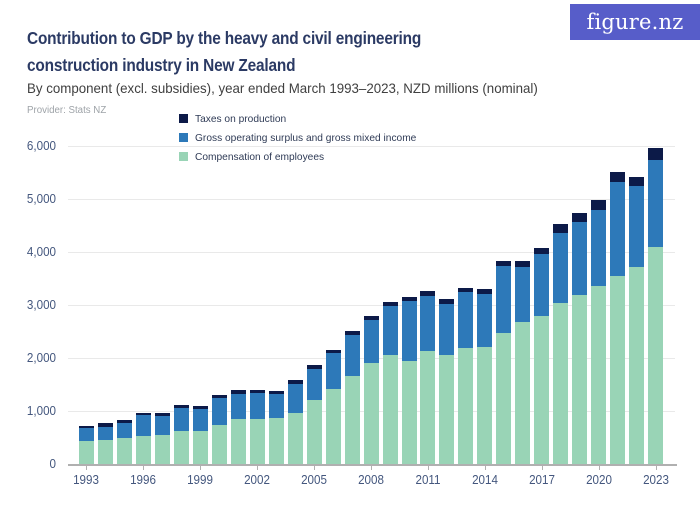 This screenshot has height=525, width=700. I want to click on bar-2017, so click(542, 356).